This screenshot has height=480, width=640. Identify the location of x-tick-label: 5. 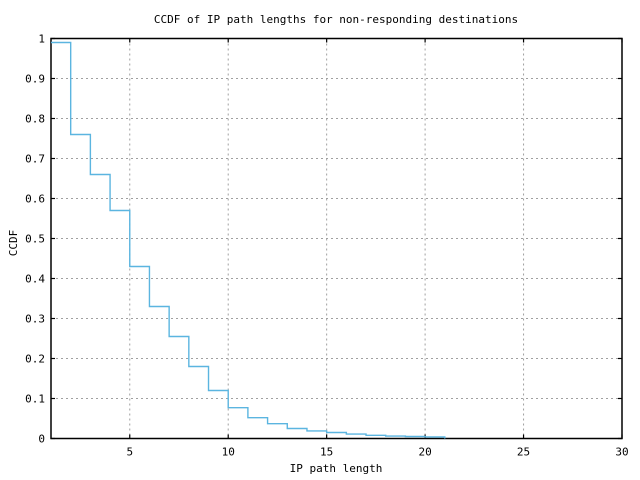
(129, 452).